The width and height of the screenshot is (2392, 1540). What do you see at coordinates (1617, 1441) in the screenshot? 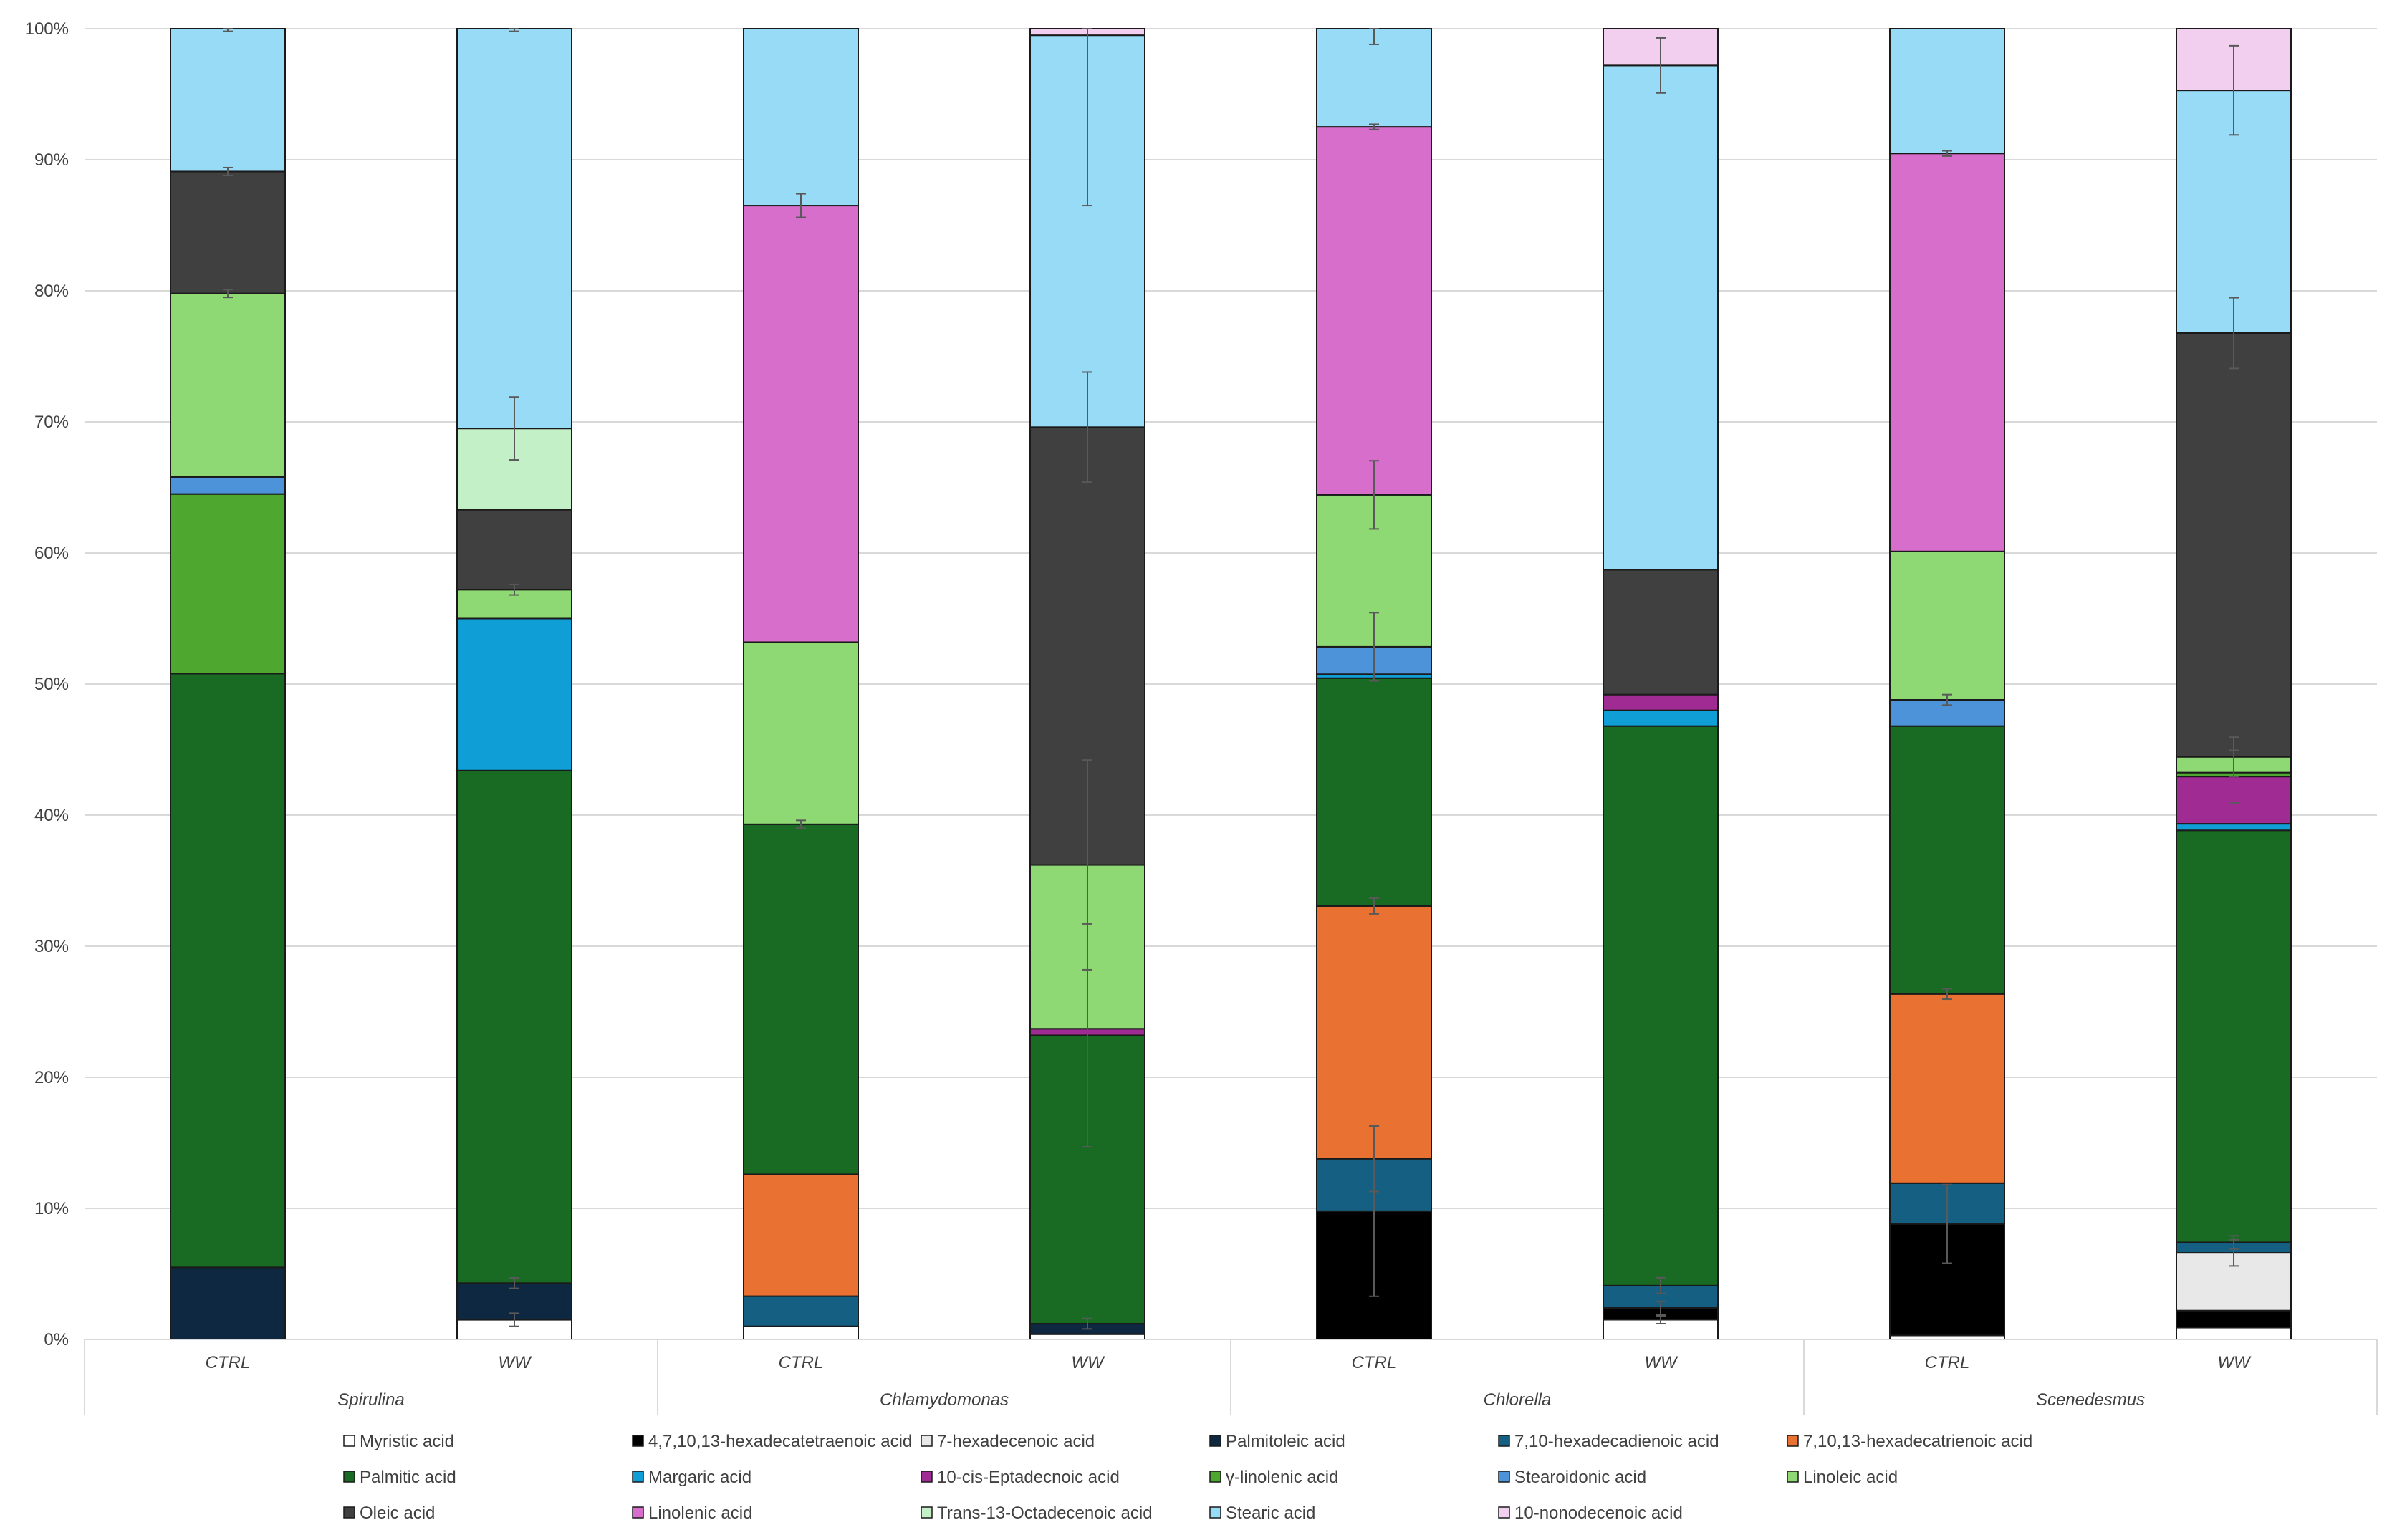
I see `legend-label: 7,10-hexadecadienoic acid` at bounding box center [1617, 1441].